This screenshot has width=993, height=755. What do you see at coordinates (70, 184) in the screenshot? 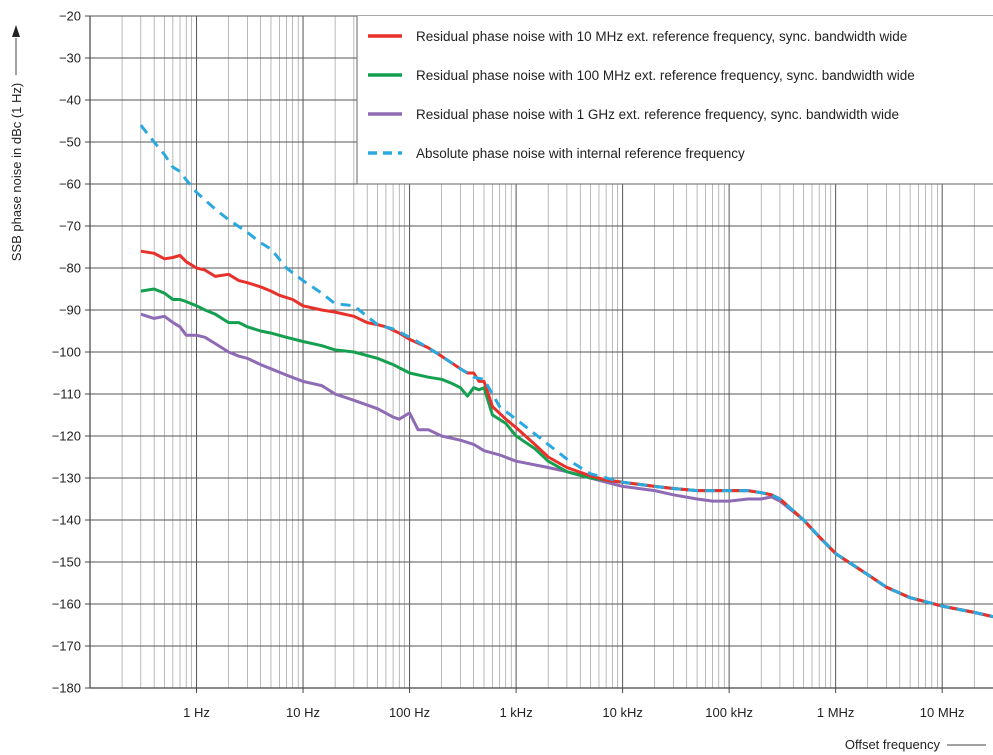
I see `y-tick-label: −60` at bounding box center [70, 184].